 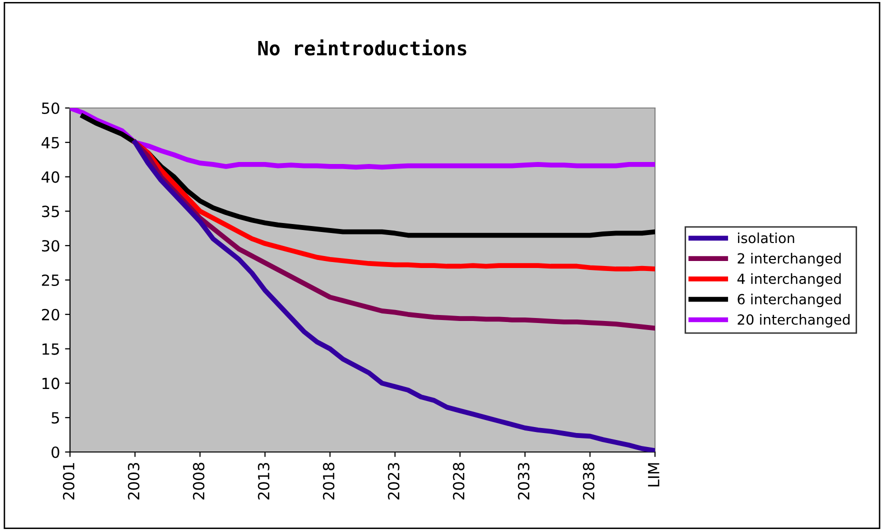 What do you see at coordinates (393, 206) in the screenshot?
I see `line-series` at bounding box center [393, 206].